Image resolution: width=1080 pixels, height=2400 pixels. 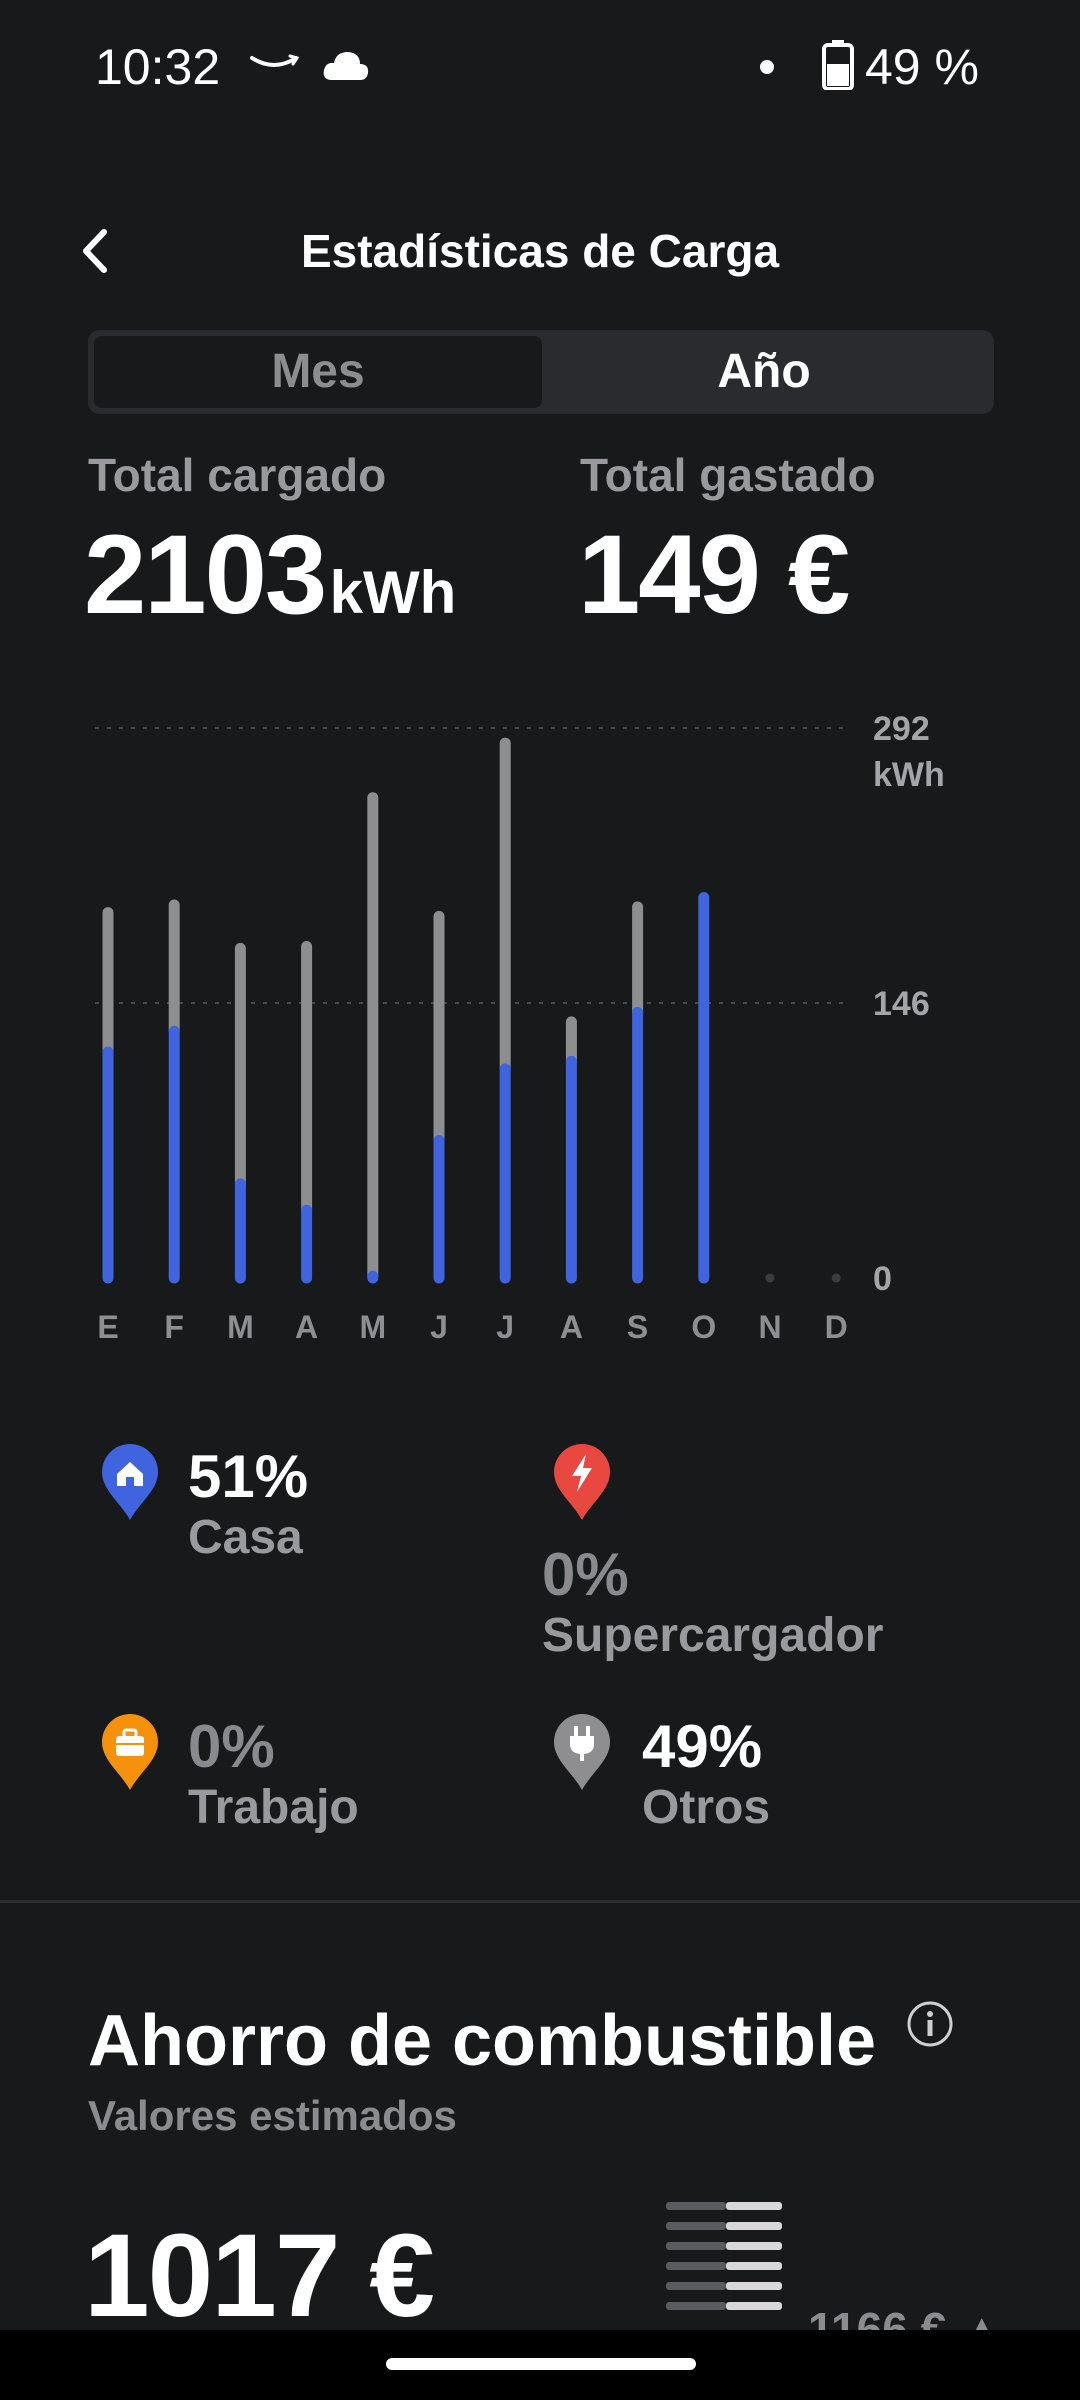 I want to click on back-arrow-icon, so click(x=97, y=251).